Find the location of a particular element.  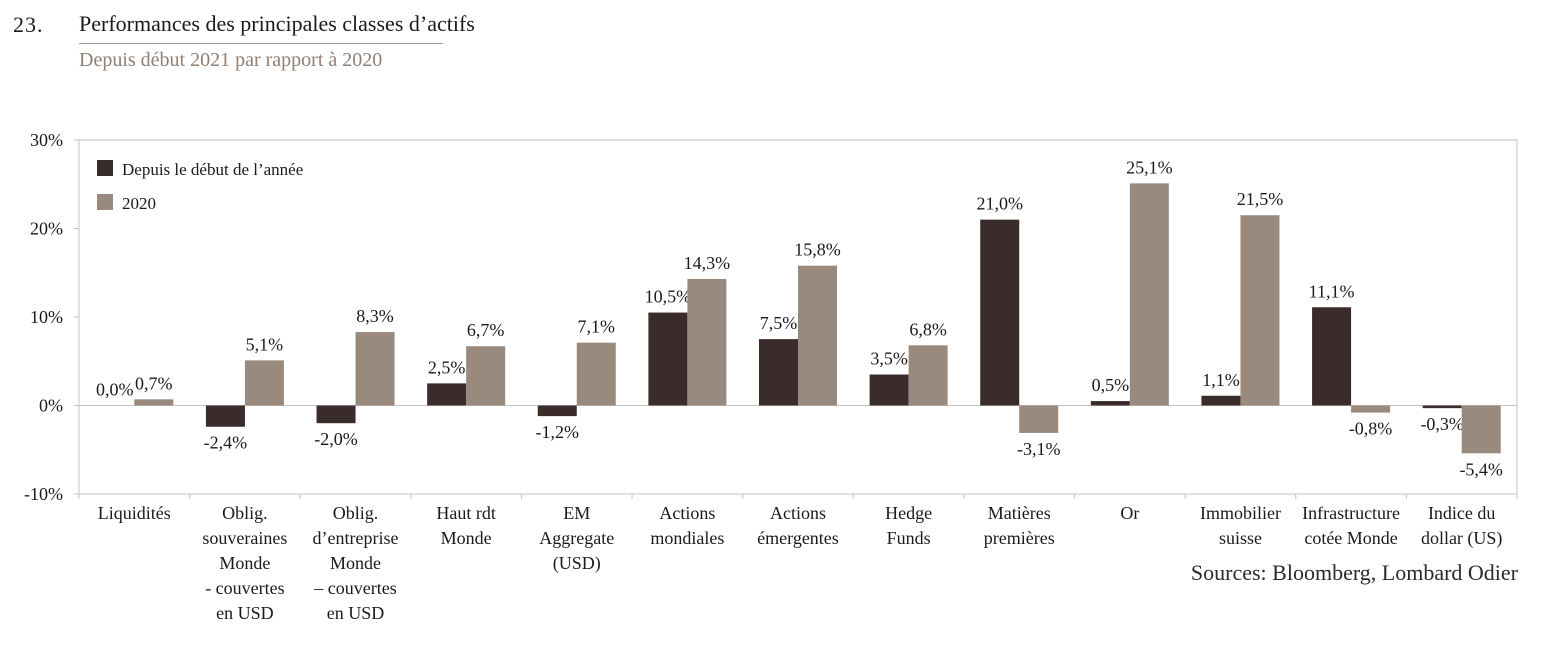

data-label: -3,1% is located at coordinates (1039, 449).